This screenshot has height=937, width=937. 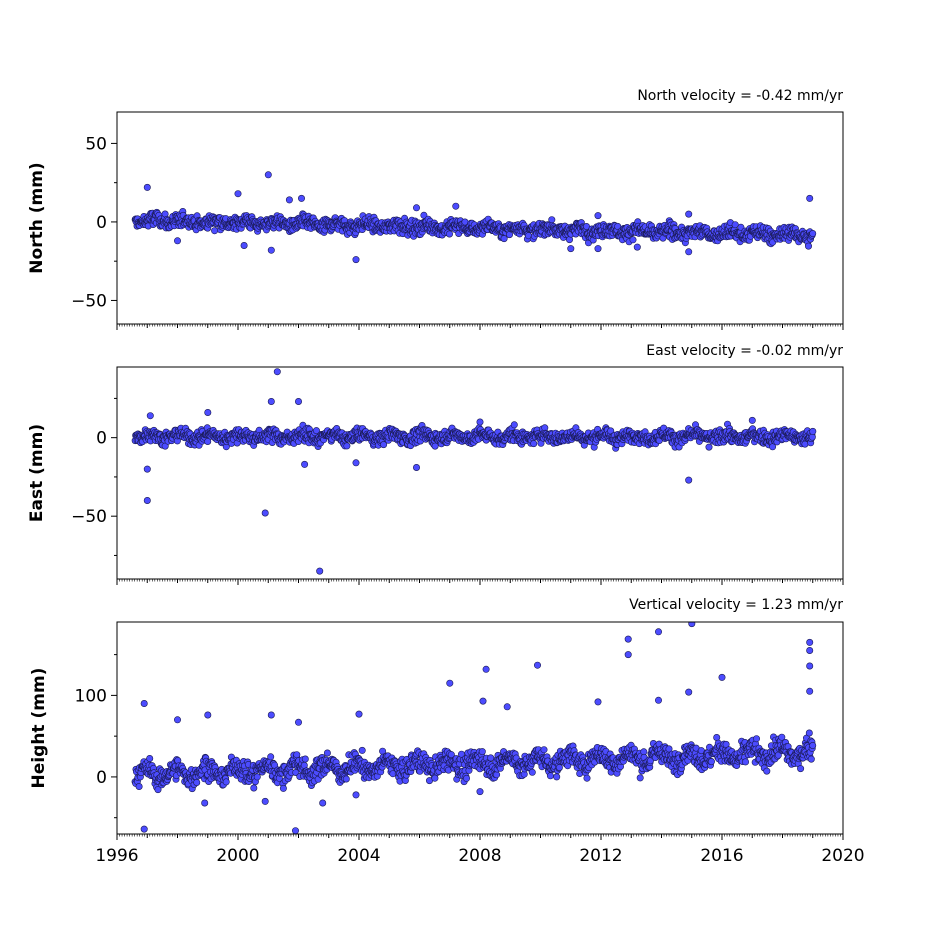 What do you see at coordinates (37, 217) in the screenshot?
I see `ylabel-north: North (mm)` at bounding box center [37, 217].